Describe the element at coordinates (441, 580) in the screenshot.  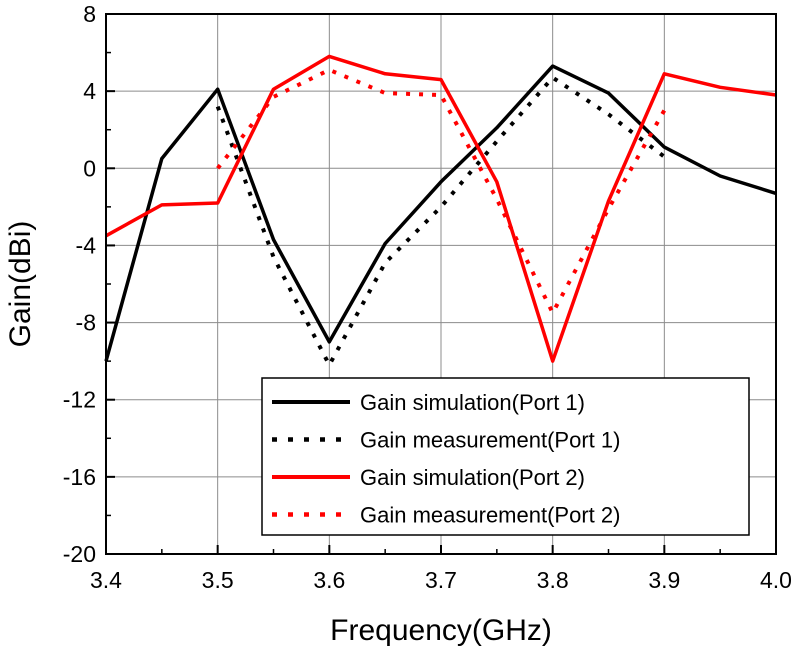
I see `x-tick-label: 3.7` at that location.